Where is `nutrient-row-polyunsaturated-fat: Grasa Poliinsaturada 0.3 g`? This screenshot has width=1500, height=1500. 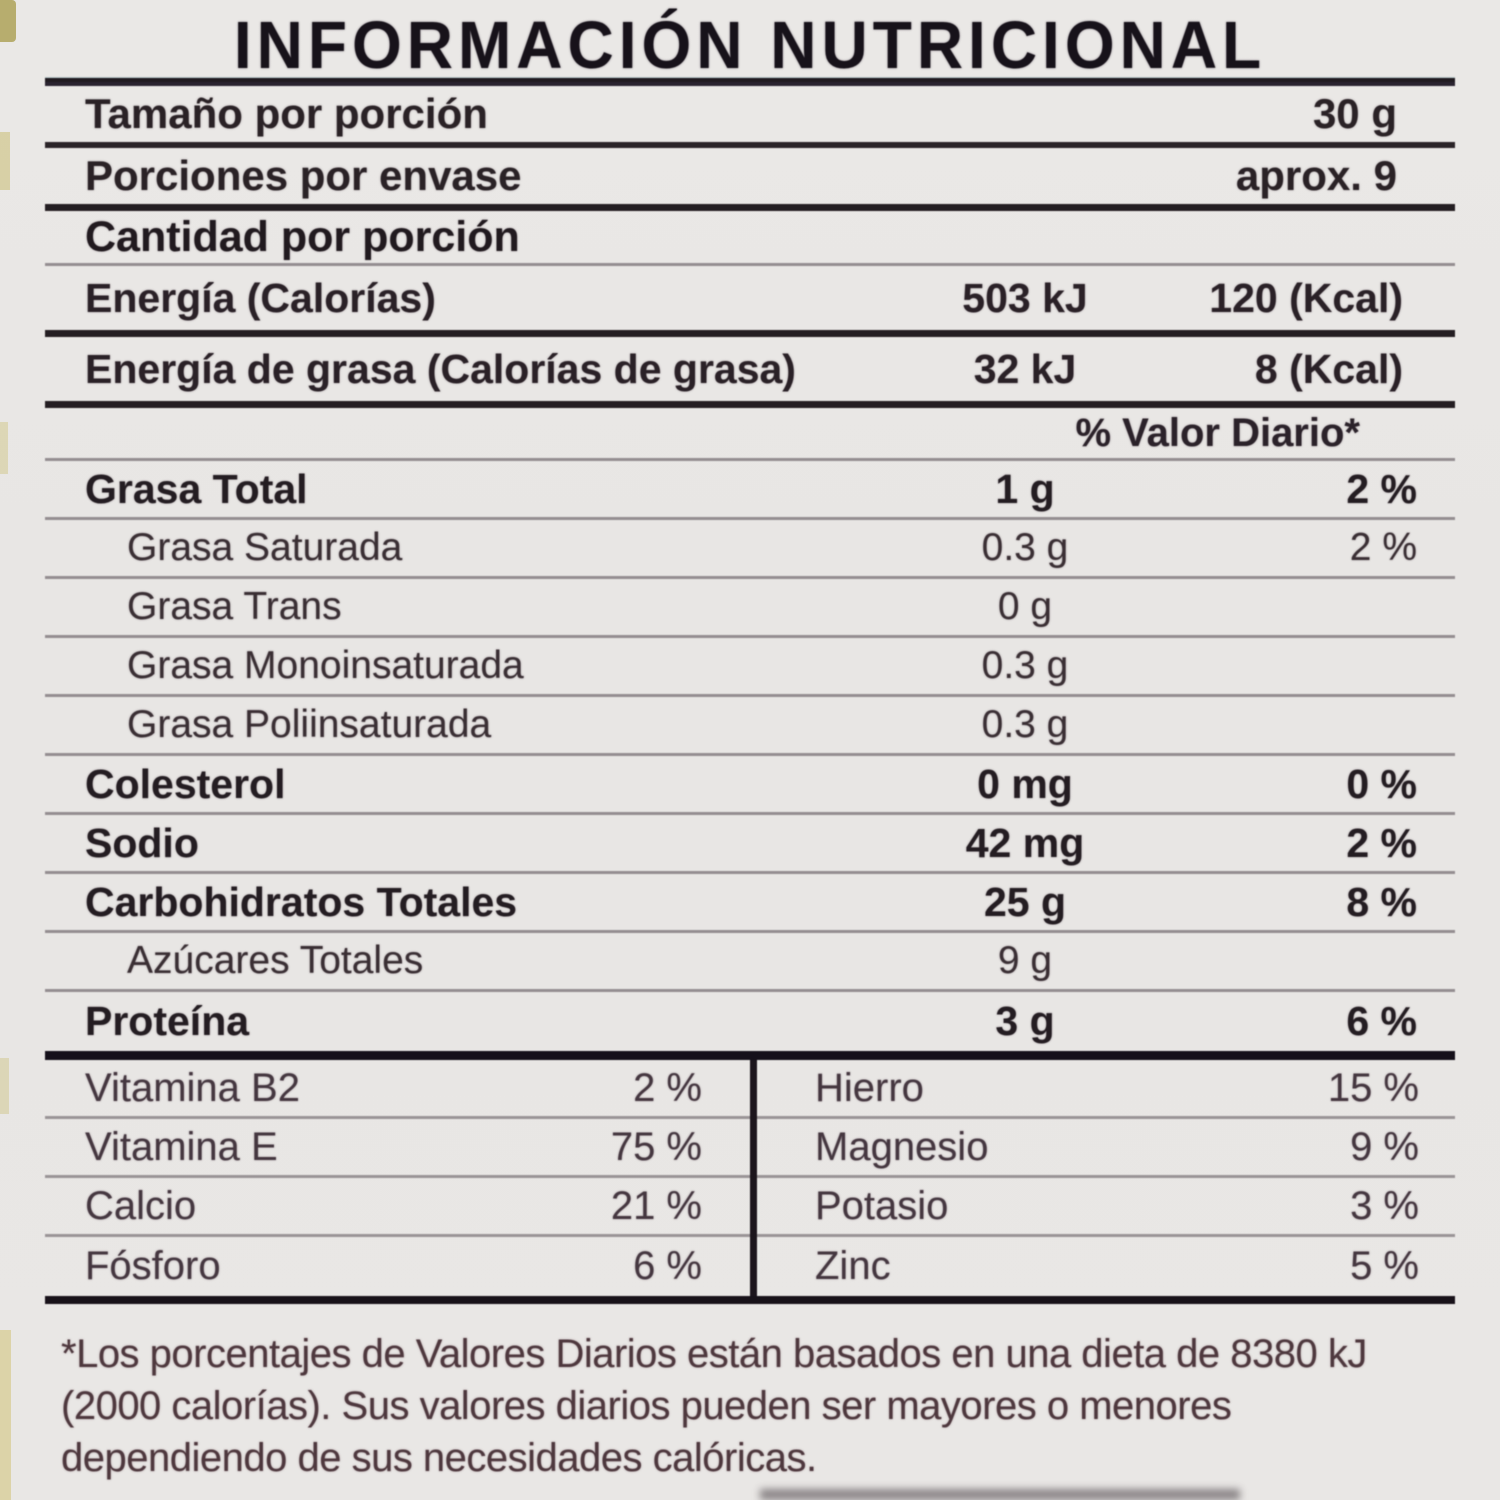
nutrient-row-polyunsaturated-fat: Grasa Poliinsaturada 0.3 g is located at coordinates (750, 726).